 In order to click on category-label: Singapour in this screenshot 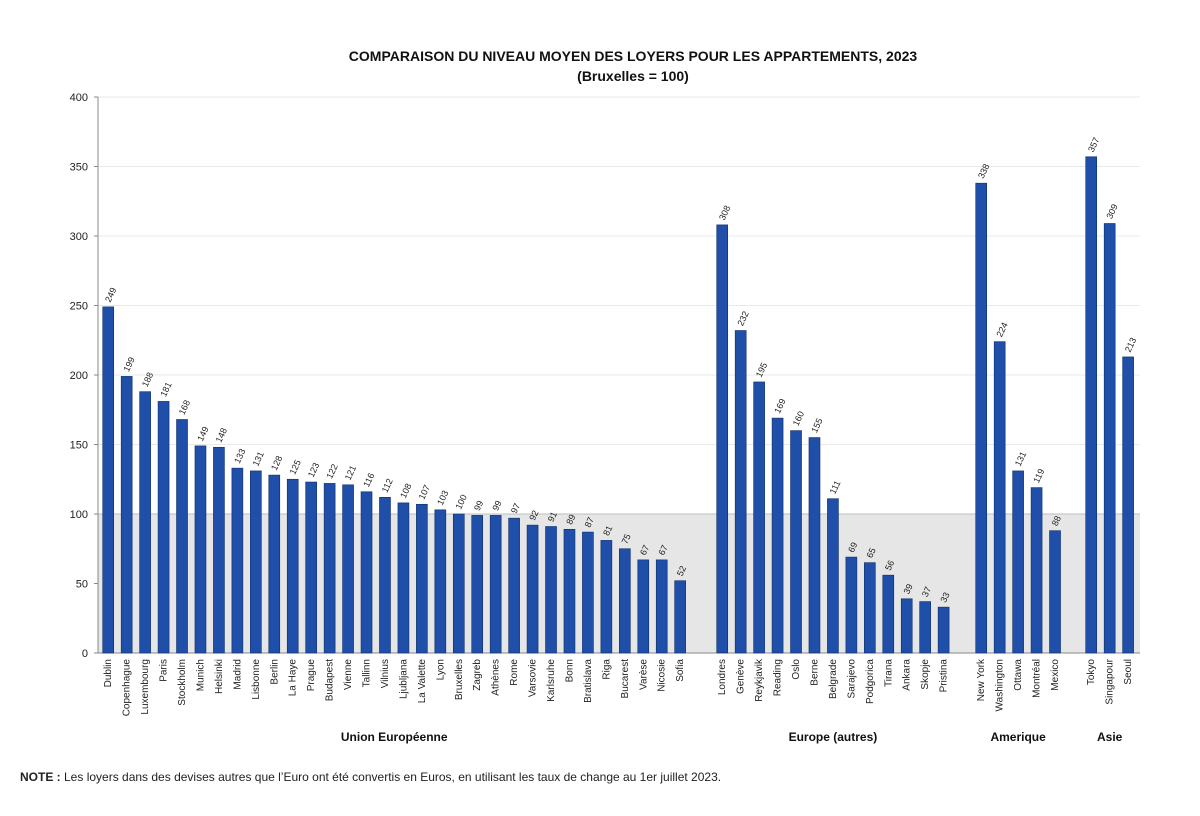, I will do `click(1110, 681)`.